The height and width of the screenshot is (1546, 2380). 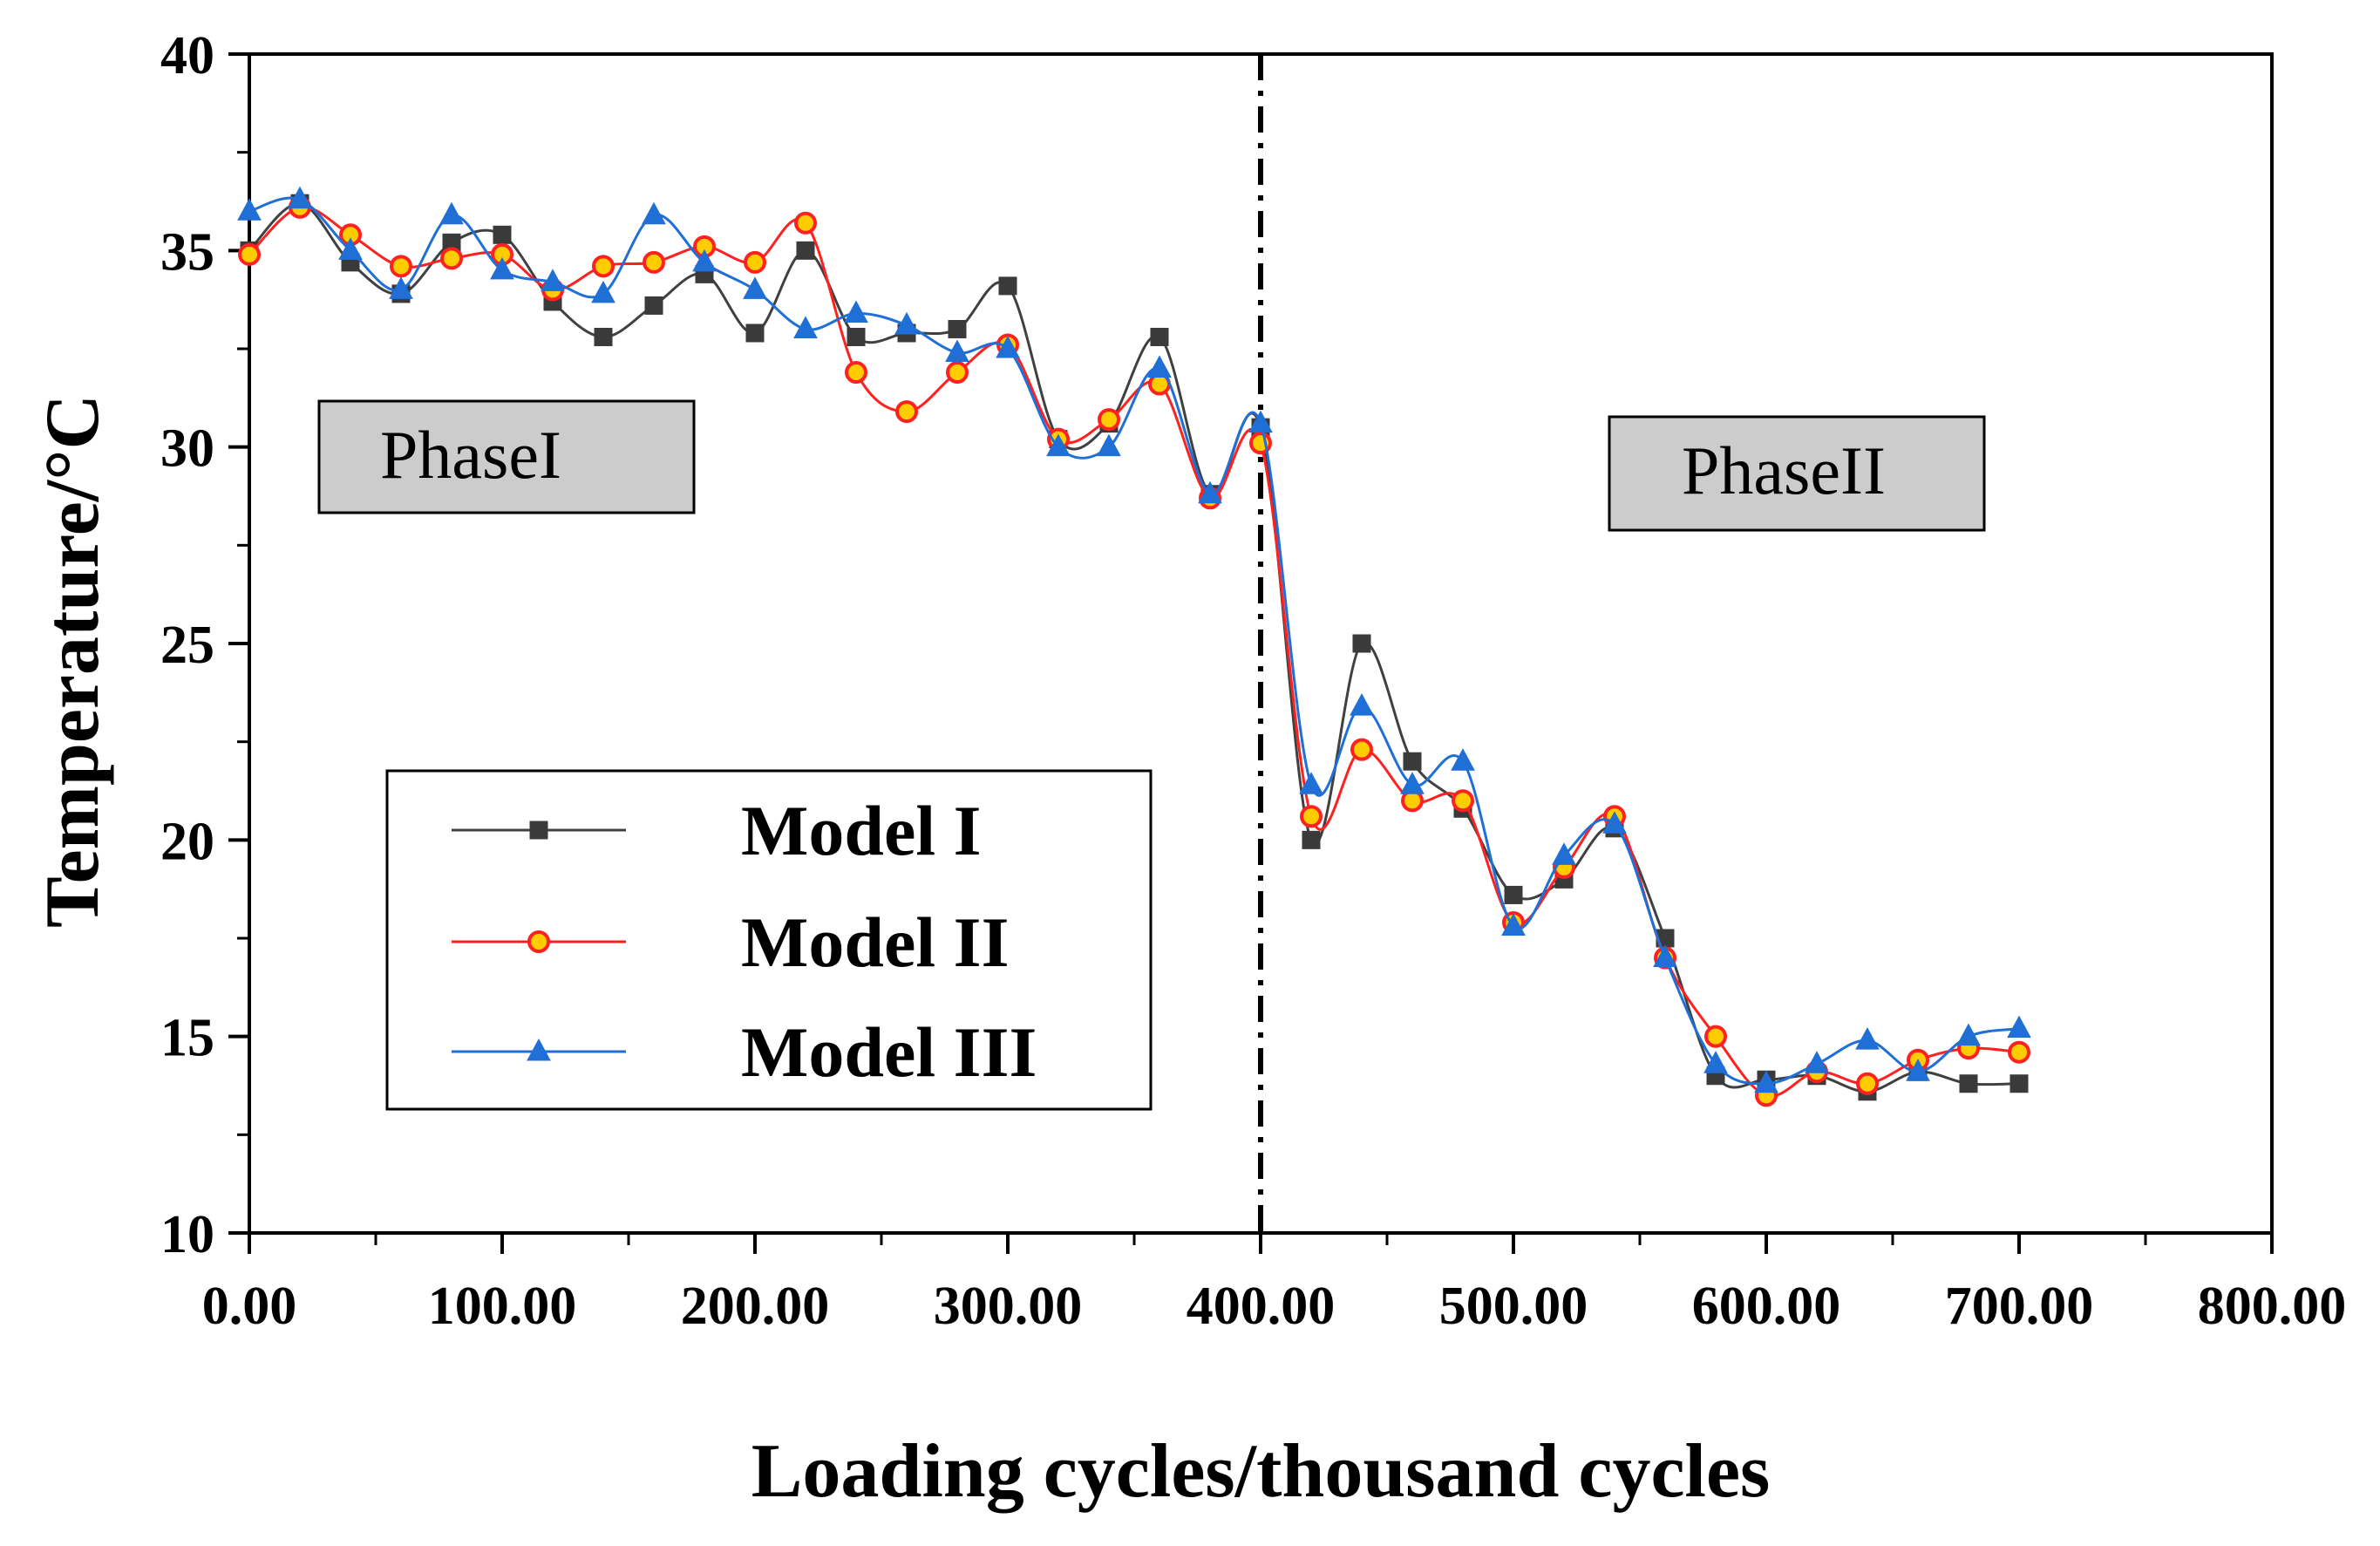 I want to click on y-tick-label: 20, so click(x=187, y=841).